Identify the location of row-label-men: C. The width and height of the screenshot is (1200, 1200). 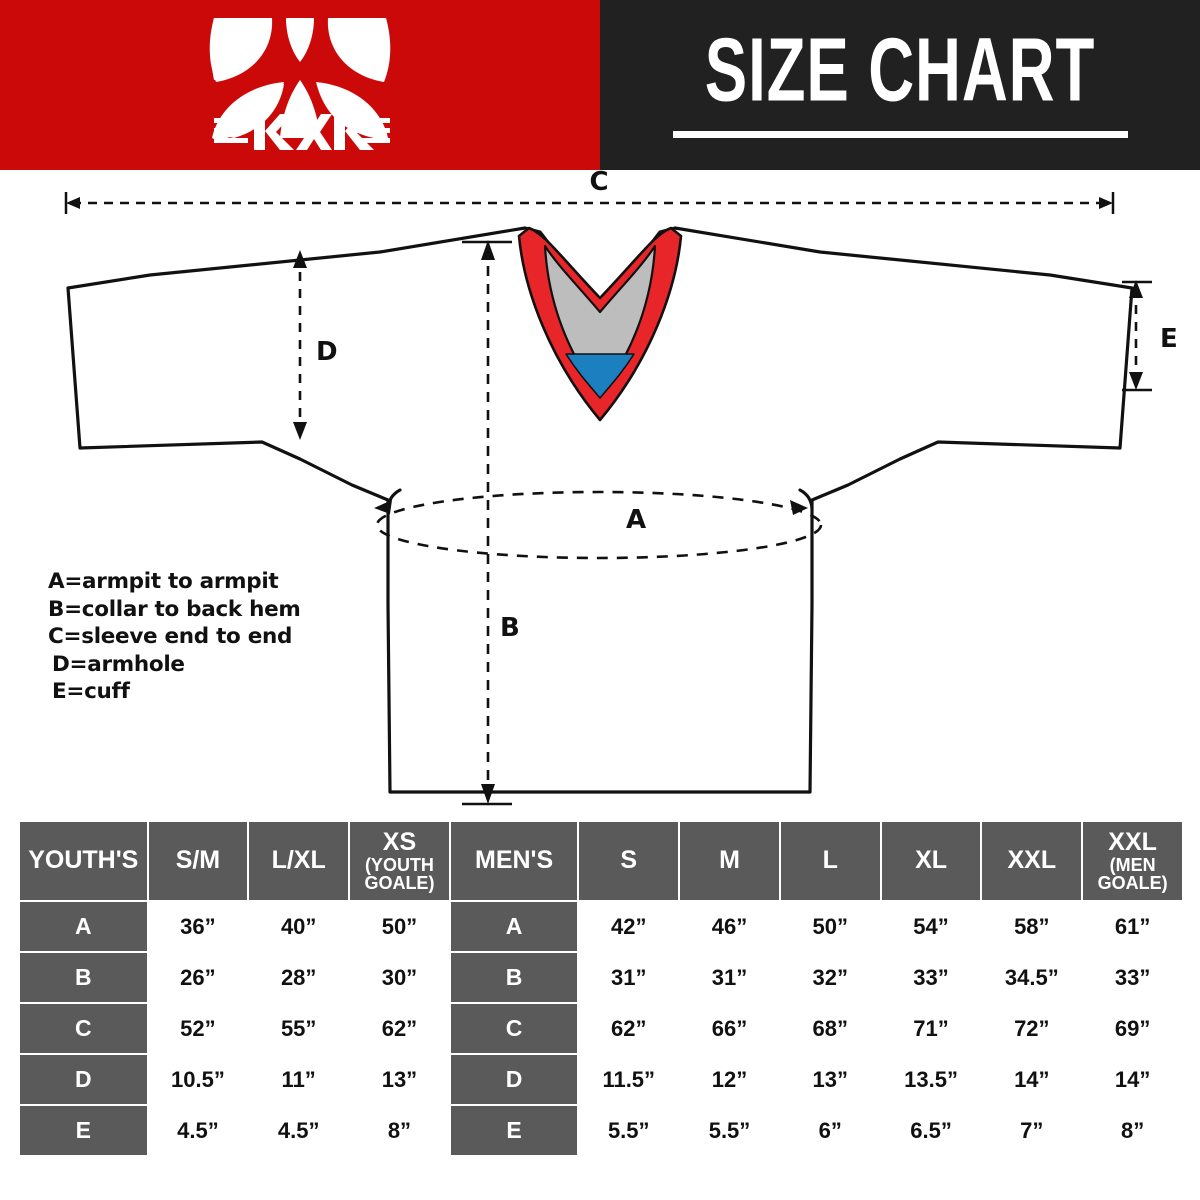
(514, 1028).